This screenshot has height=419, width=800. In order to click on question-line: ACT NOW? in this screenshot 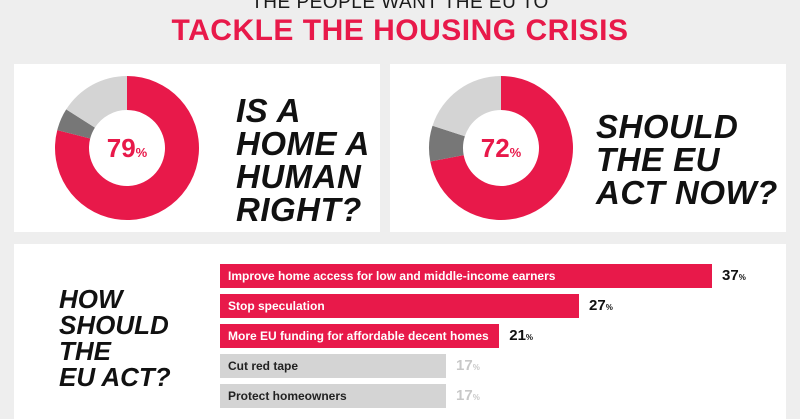, I will do `click(687, 192)`.